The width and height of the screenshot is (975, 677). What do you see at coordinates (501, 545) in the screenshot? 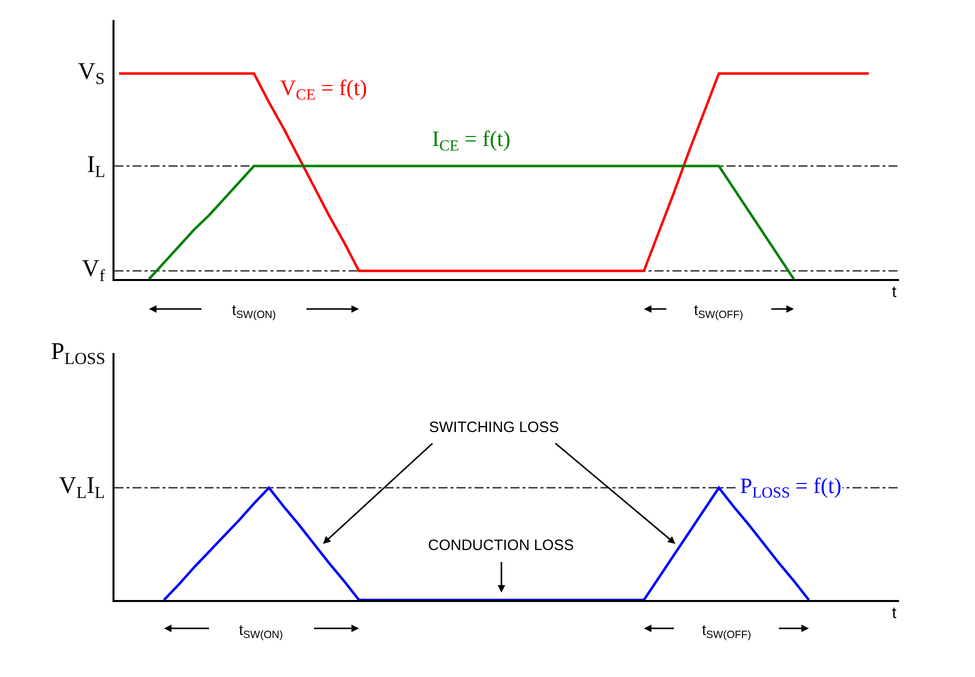
I see `annotation: CONDUCTION LOSS` at bounding box center [501, 545].